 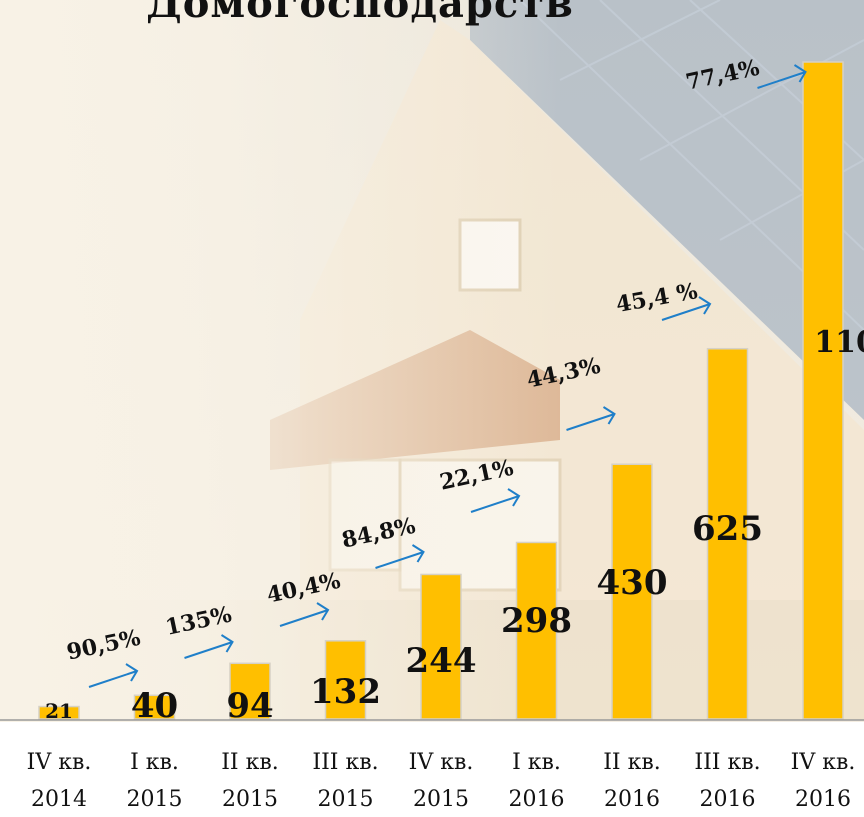 What do you see at coordinates (303, 588) in the screenshot?
I see `growth-label: 40,4%` at bounding box center [303, 588].